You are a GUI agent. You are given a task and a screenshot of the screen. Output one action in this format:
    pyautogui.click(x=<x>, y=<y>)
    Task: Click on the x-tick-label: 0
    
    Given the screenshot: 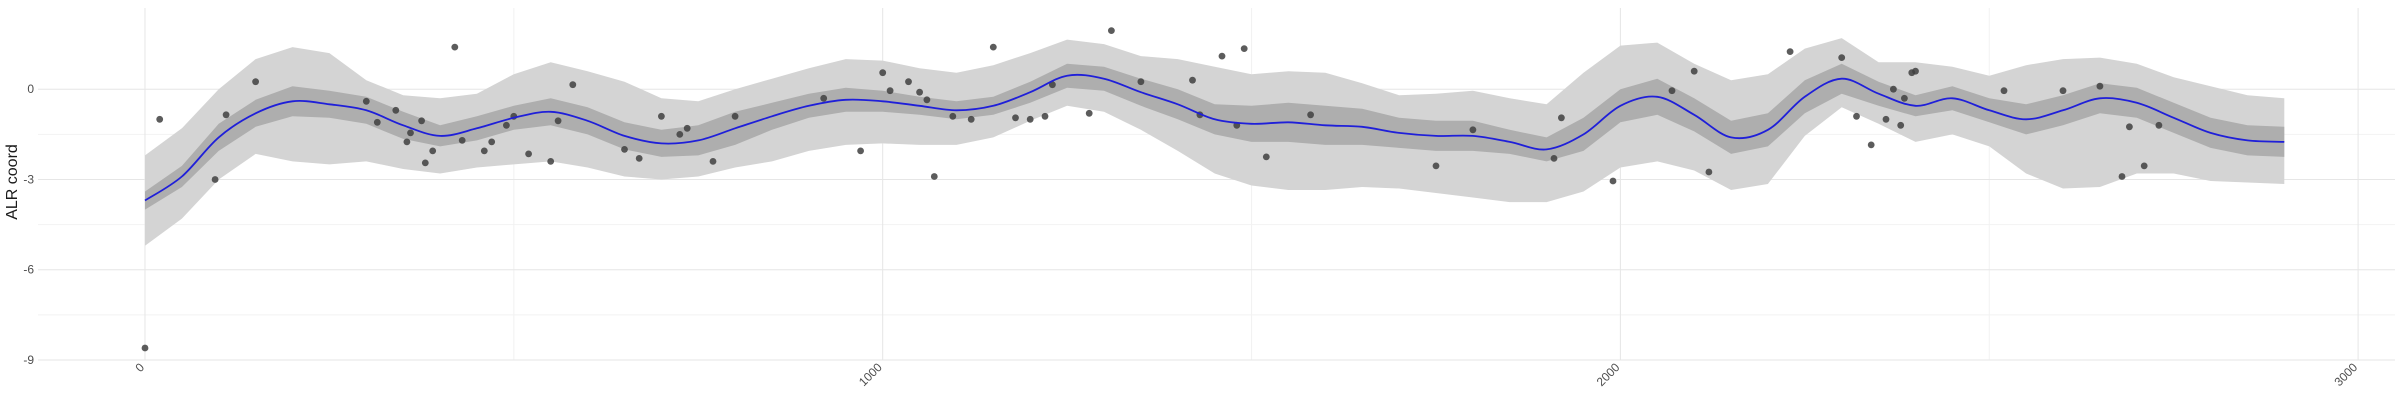 What is the action you would take?
    pyautogui.click(x=139, y=367)
    